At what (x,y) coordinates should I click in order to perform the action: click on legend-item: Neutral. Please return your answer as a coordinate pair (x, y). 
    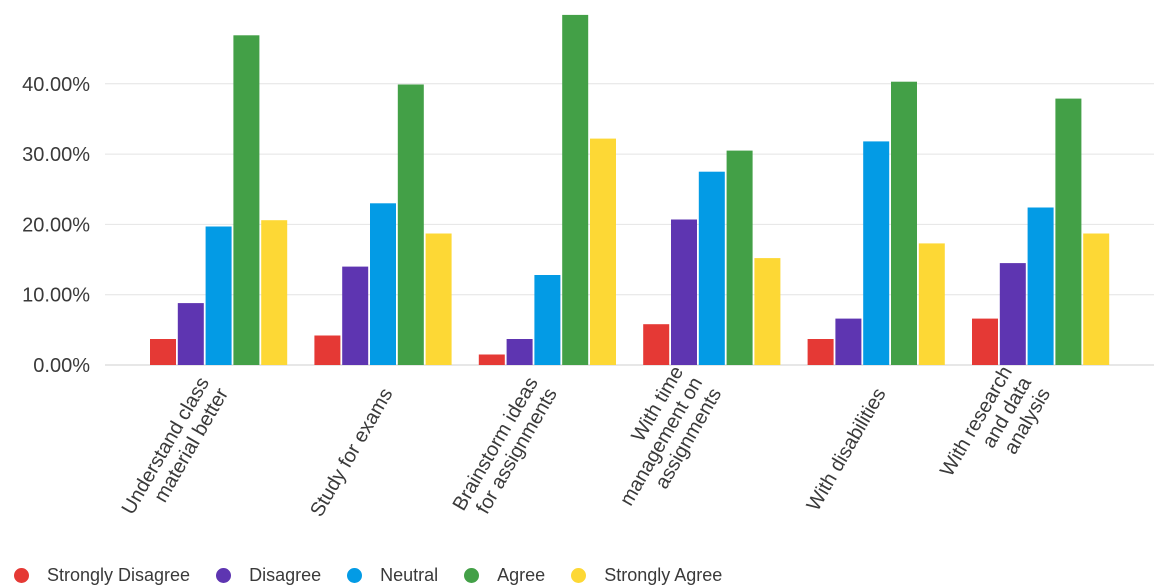
    Looking at the image, I should click on (392, 575).